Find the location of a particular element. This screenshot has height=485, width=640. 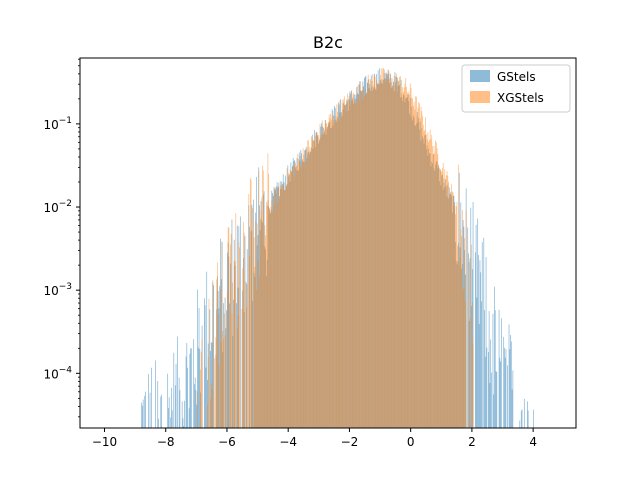

x-axis: −10 −8 −6 −4 −2 0 2 4 is located at coordinates (314, 438).